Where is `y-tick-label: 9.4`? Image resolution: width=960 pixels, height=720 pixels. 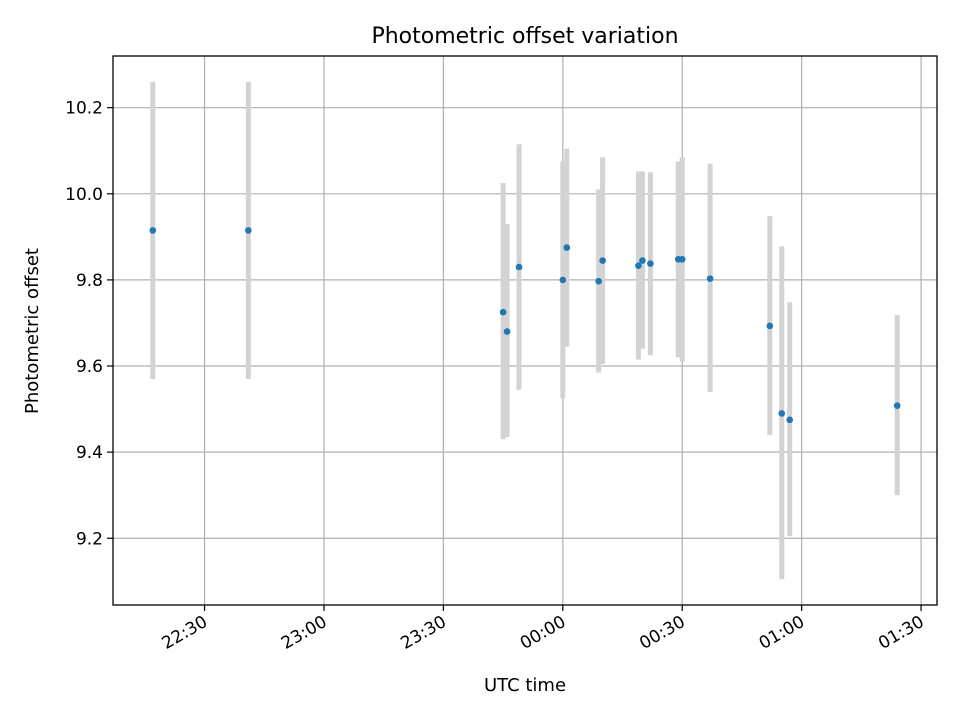 y-tick-label: 9.4 is located at coordinates (89, 453).